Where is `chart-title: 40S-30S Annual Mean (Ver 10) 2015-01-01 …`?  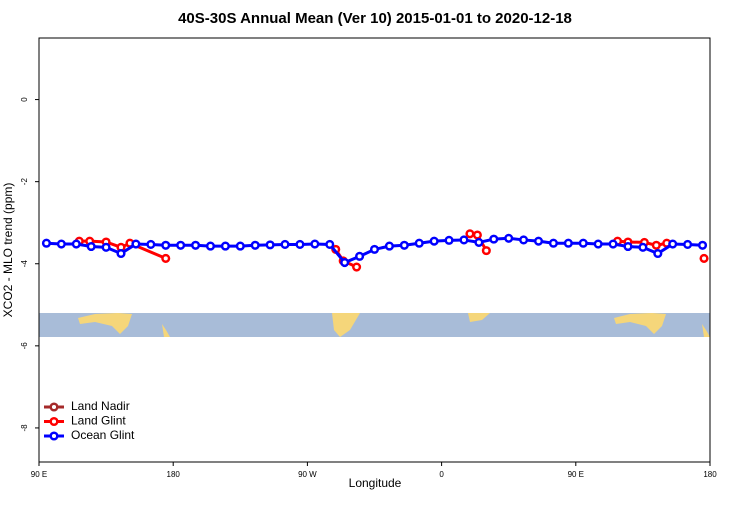
chart-title: 40S-30S Annual Mean (Ver 10) 2015-01-01 … is located at coordinates (375, 18).